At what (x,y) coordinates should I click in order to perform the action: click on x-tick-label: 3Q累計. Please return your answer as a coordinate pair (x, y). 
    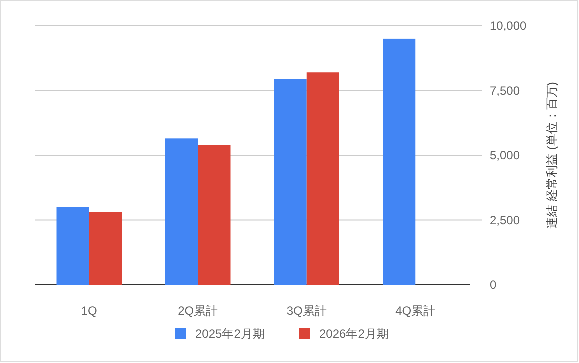
    Looking at the image, I should click on (306, 311).